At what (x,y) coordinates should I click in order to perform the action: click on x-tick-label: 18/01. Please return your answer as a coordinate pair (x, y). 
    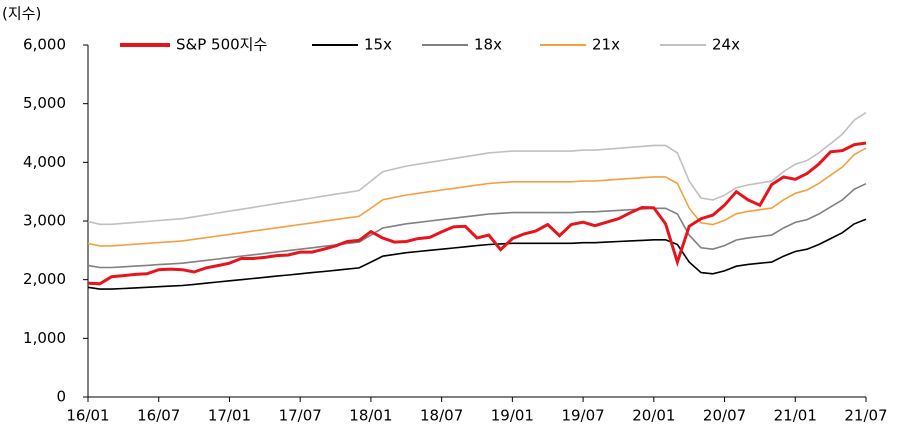
    Looking at the image, I should click on (370, 416).